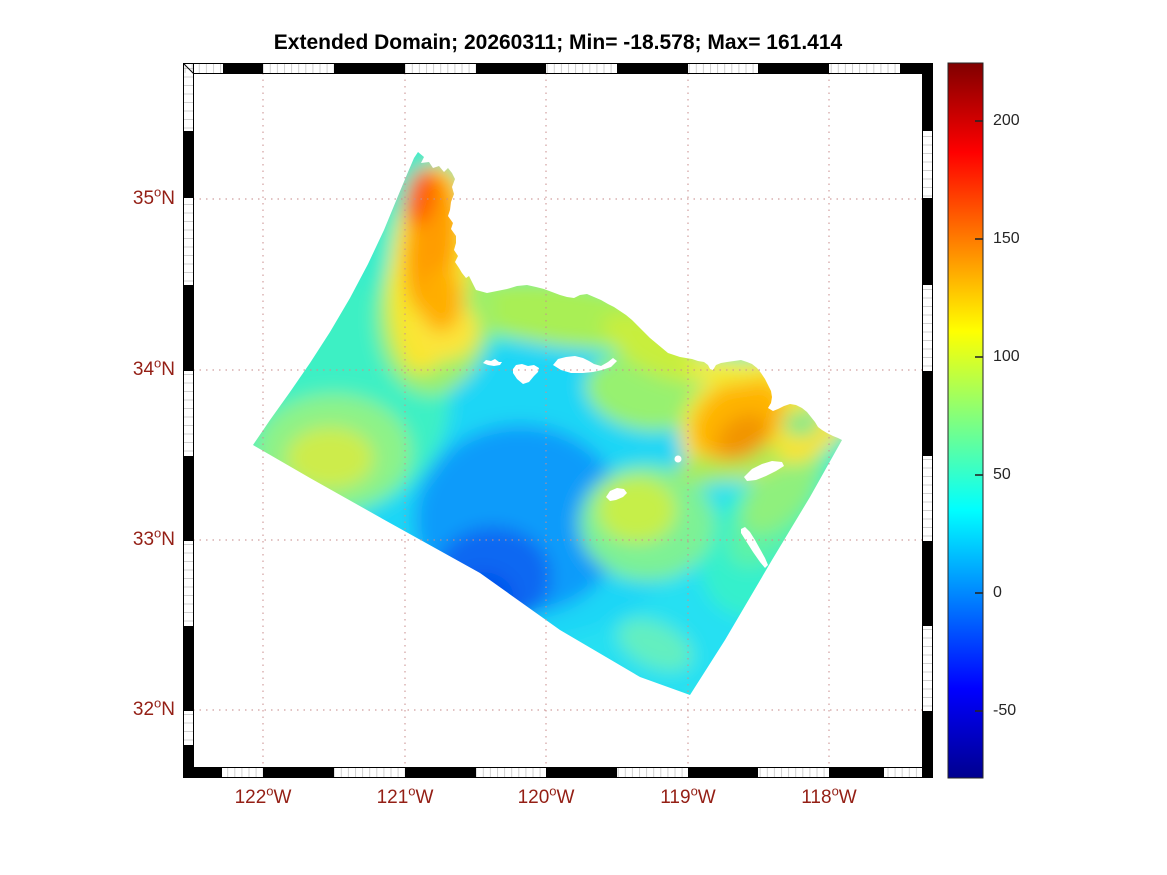 This screenshot has width=1167, height=875. Describe the element at coordinates (1006, 238) in the screenshot. I see `colorbar-tick-label: 150` at that location.